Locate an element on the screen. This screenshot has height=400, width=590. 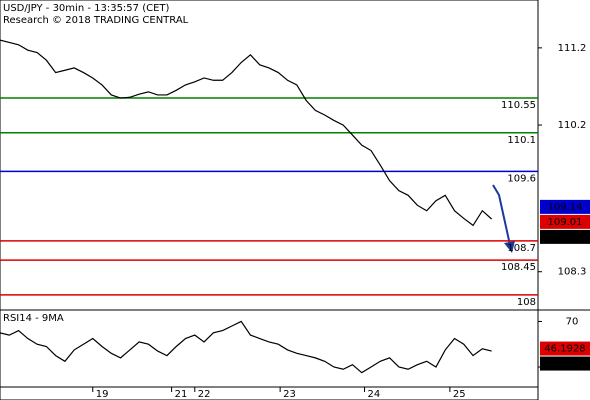
forecast-arrow-head is located at coordinates (509, 247).